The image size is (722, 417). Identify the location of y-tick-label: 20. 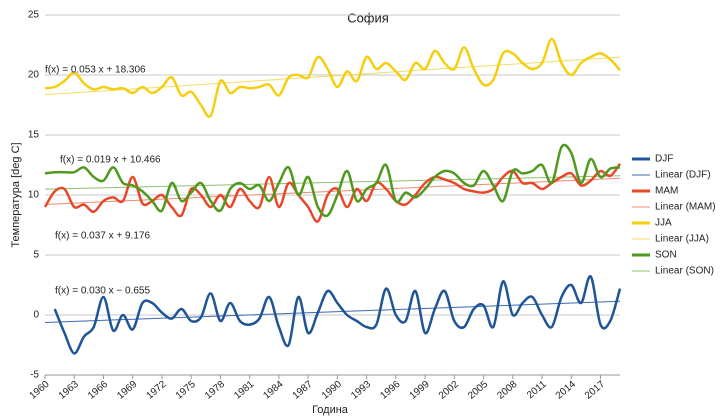
(34, 75).